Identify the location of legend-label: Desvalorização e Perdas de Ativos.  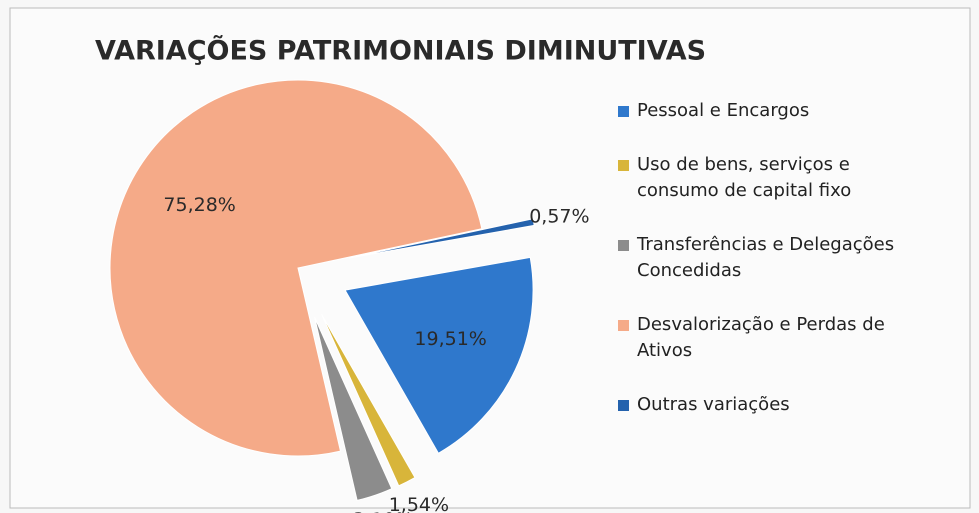
(761, 337).